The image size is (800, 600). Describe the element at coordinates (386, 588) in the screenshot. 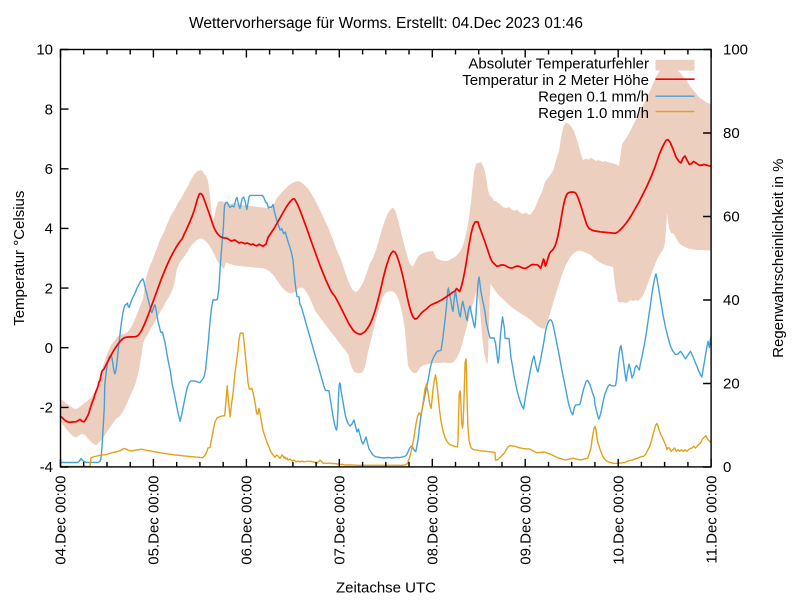

I see `svg-text: Zeitachse UTC` at that location.